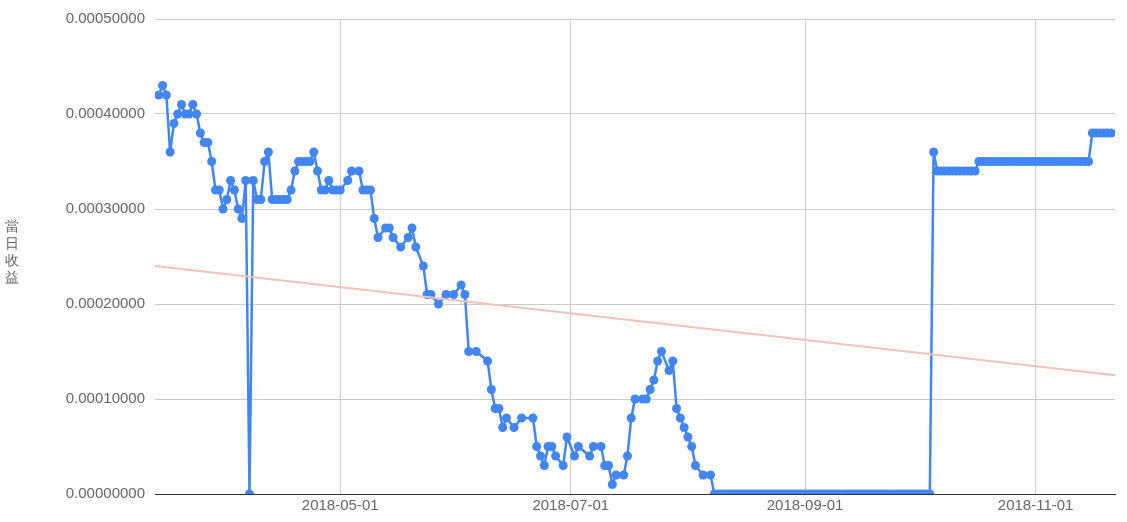  Describe the element at coordinates (105, 303) in the screenshot. I see `y-tick-label: 0.00020000` at that location.